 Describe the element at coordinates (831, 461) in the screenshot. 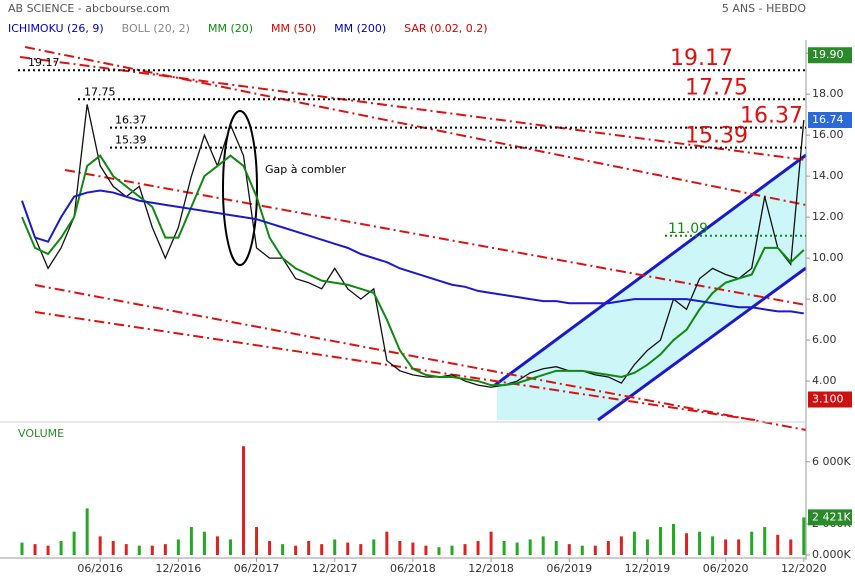

I see `y-tick-label: 6 000K` at that location.